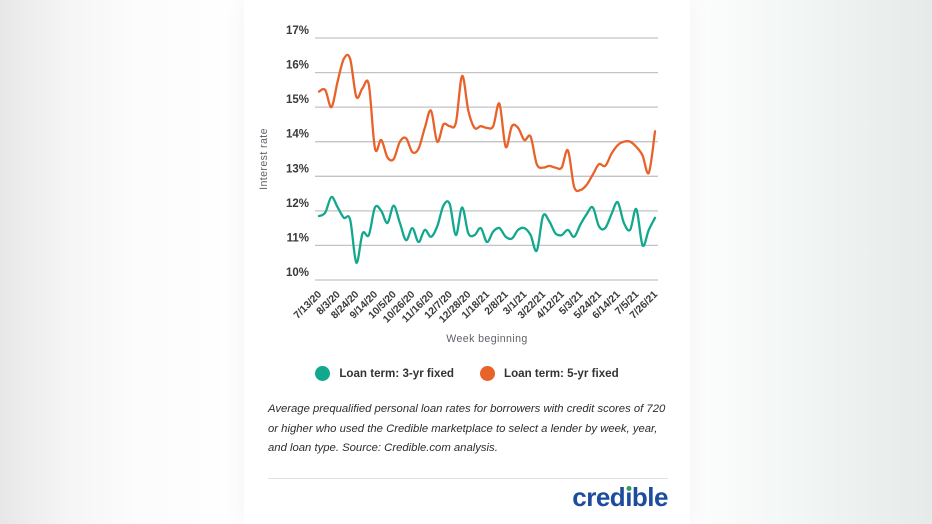 The image size is (932, 524). What do you see at coordinates (297, 169) in the screenshot?
I see `svg-text: 13%` at bounding box center [297, 169].